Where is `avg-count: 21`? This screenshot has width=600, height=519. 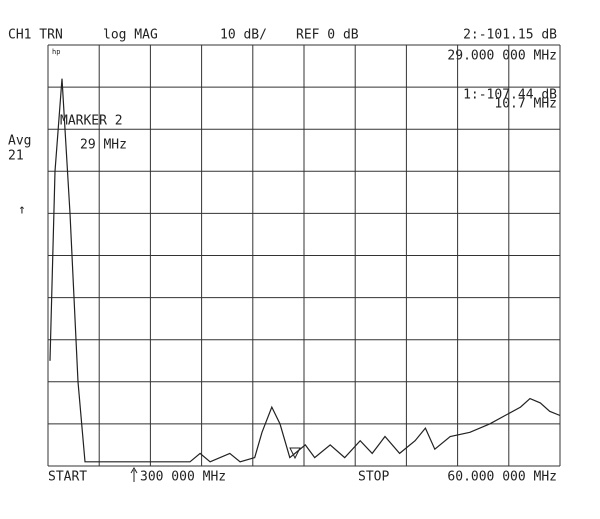
avg-count: 21 is located at coordinates (16, 156).